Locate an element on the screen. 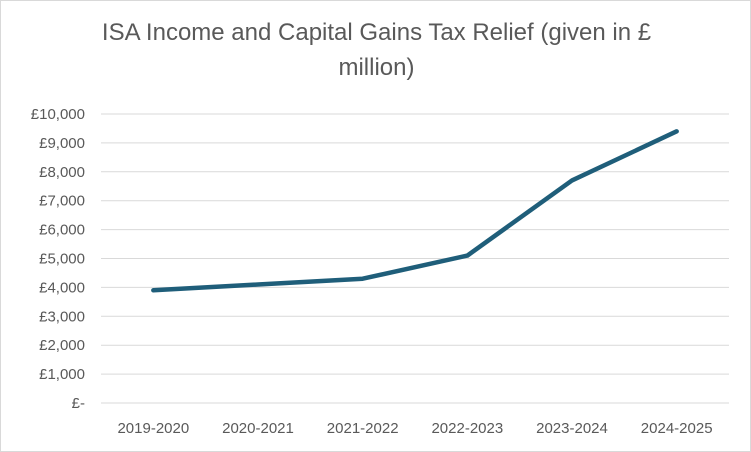  y-tick-label: £8,000 is located at coordinates (62, 172).